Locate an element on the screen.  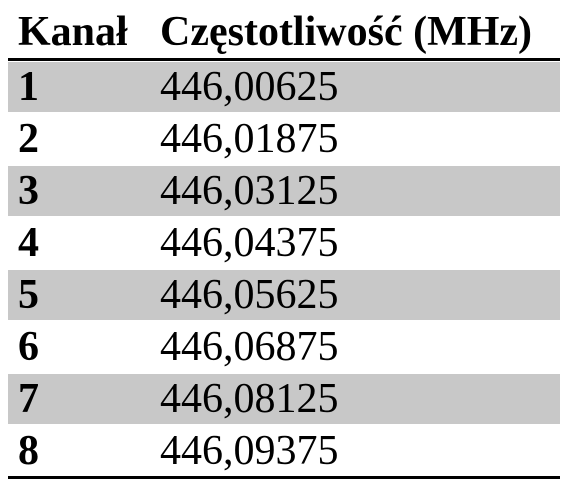
table-row: 5 446,05625 is located at coordinates (284, 295).